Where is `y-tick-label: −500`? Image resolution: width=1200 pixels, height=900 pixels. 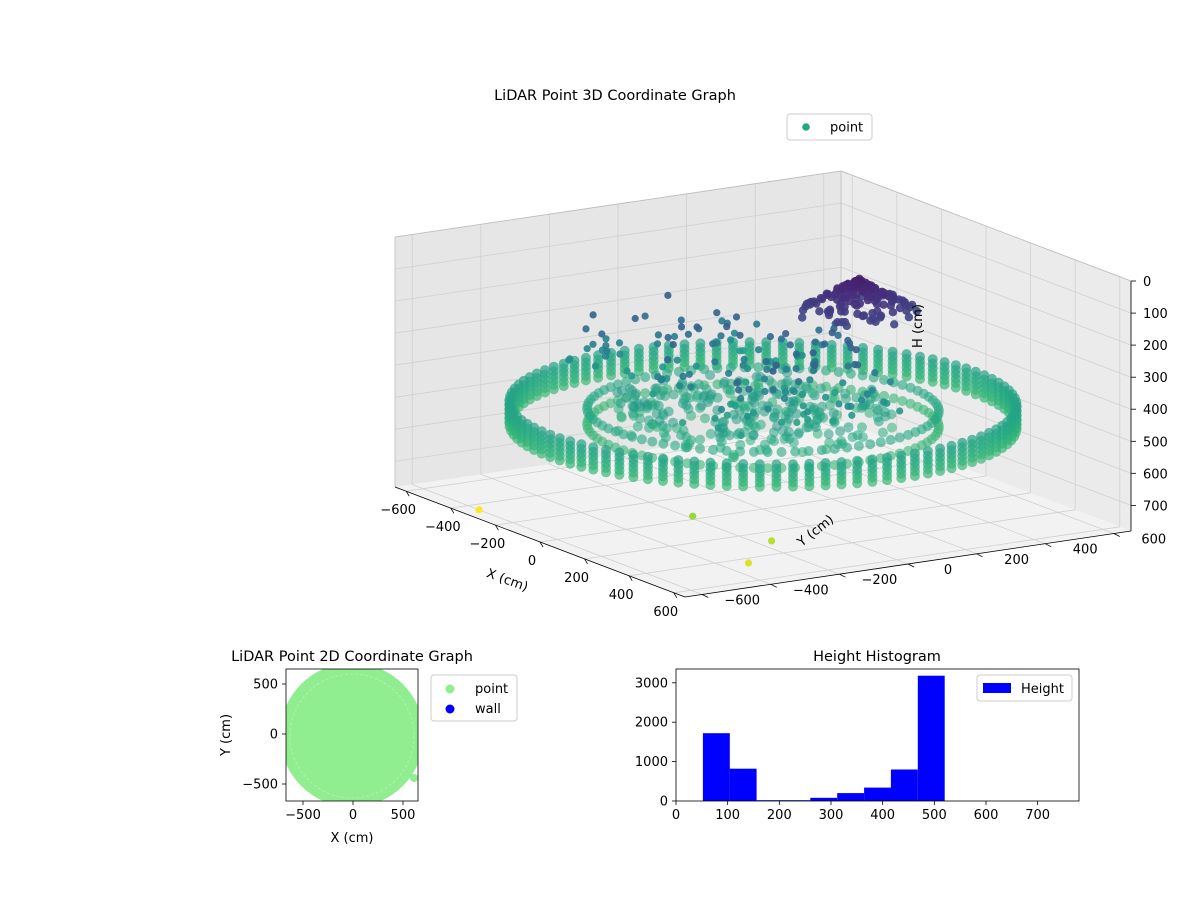
y-tick-label: −500 is located at coordinates (260, 785).